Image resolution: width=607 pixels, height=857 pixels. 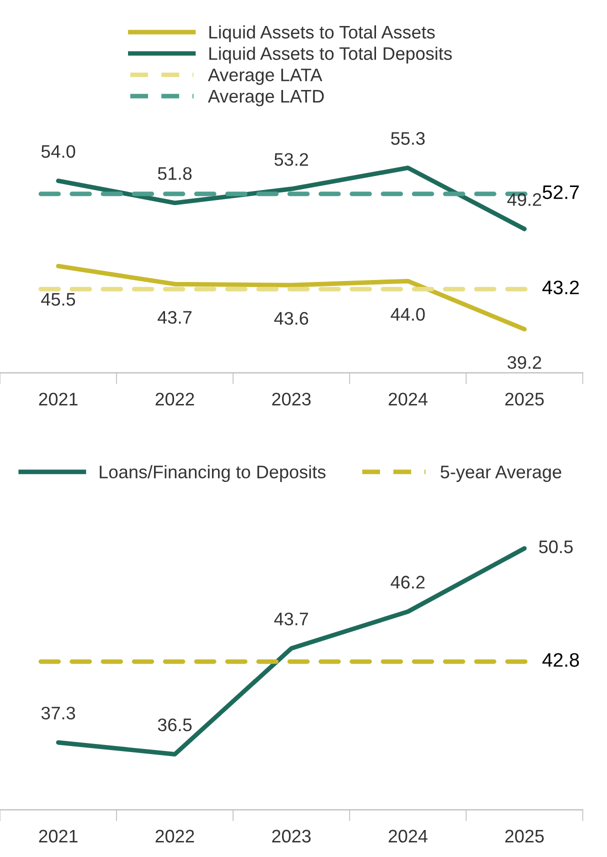 What do you see at coordinates (407, 314) in the screenshot?
I see `data-label: 44.0` at bounding box center [407, 314].